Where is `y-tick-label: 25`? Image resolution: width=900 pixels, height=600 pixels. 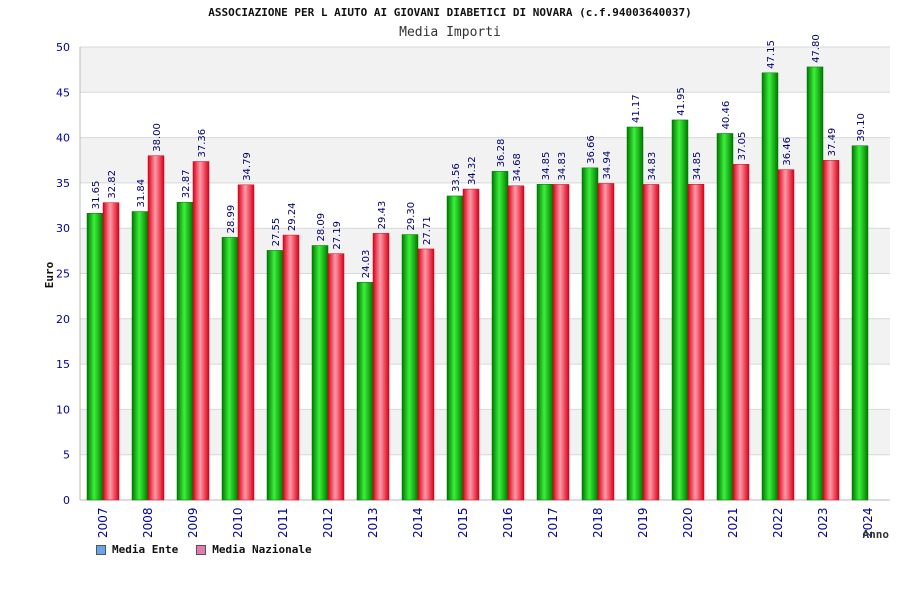
y-tick-label: 25 is located at coordinates (63, 274).